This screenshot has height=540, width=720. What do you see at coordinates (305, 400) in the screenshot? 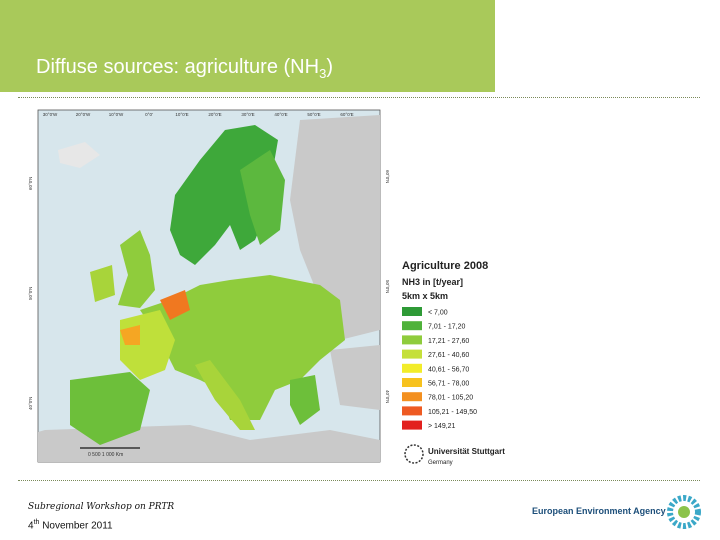
I see `land-greece` at bounding box center [305, 400].